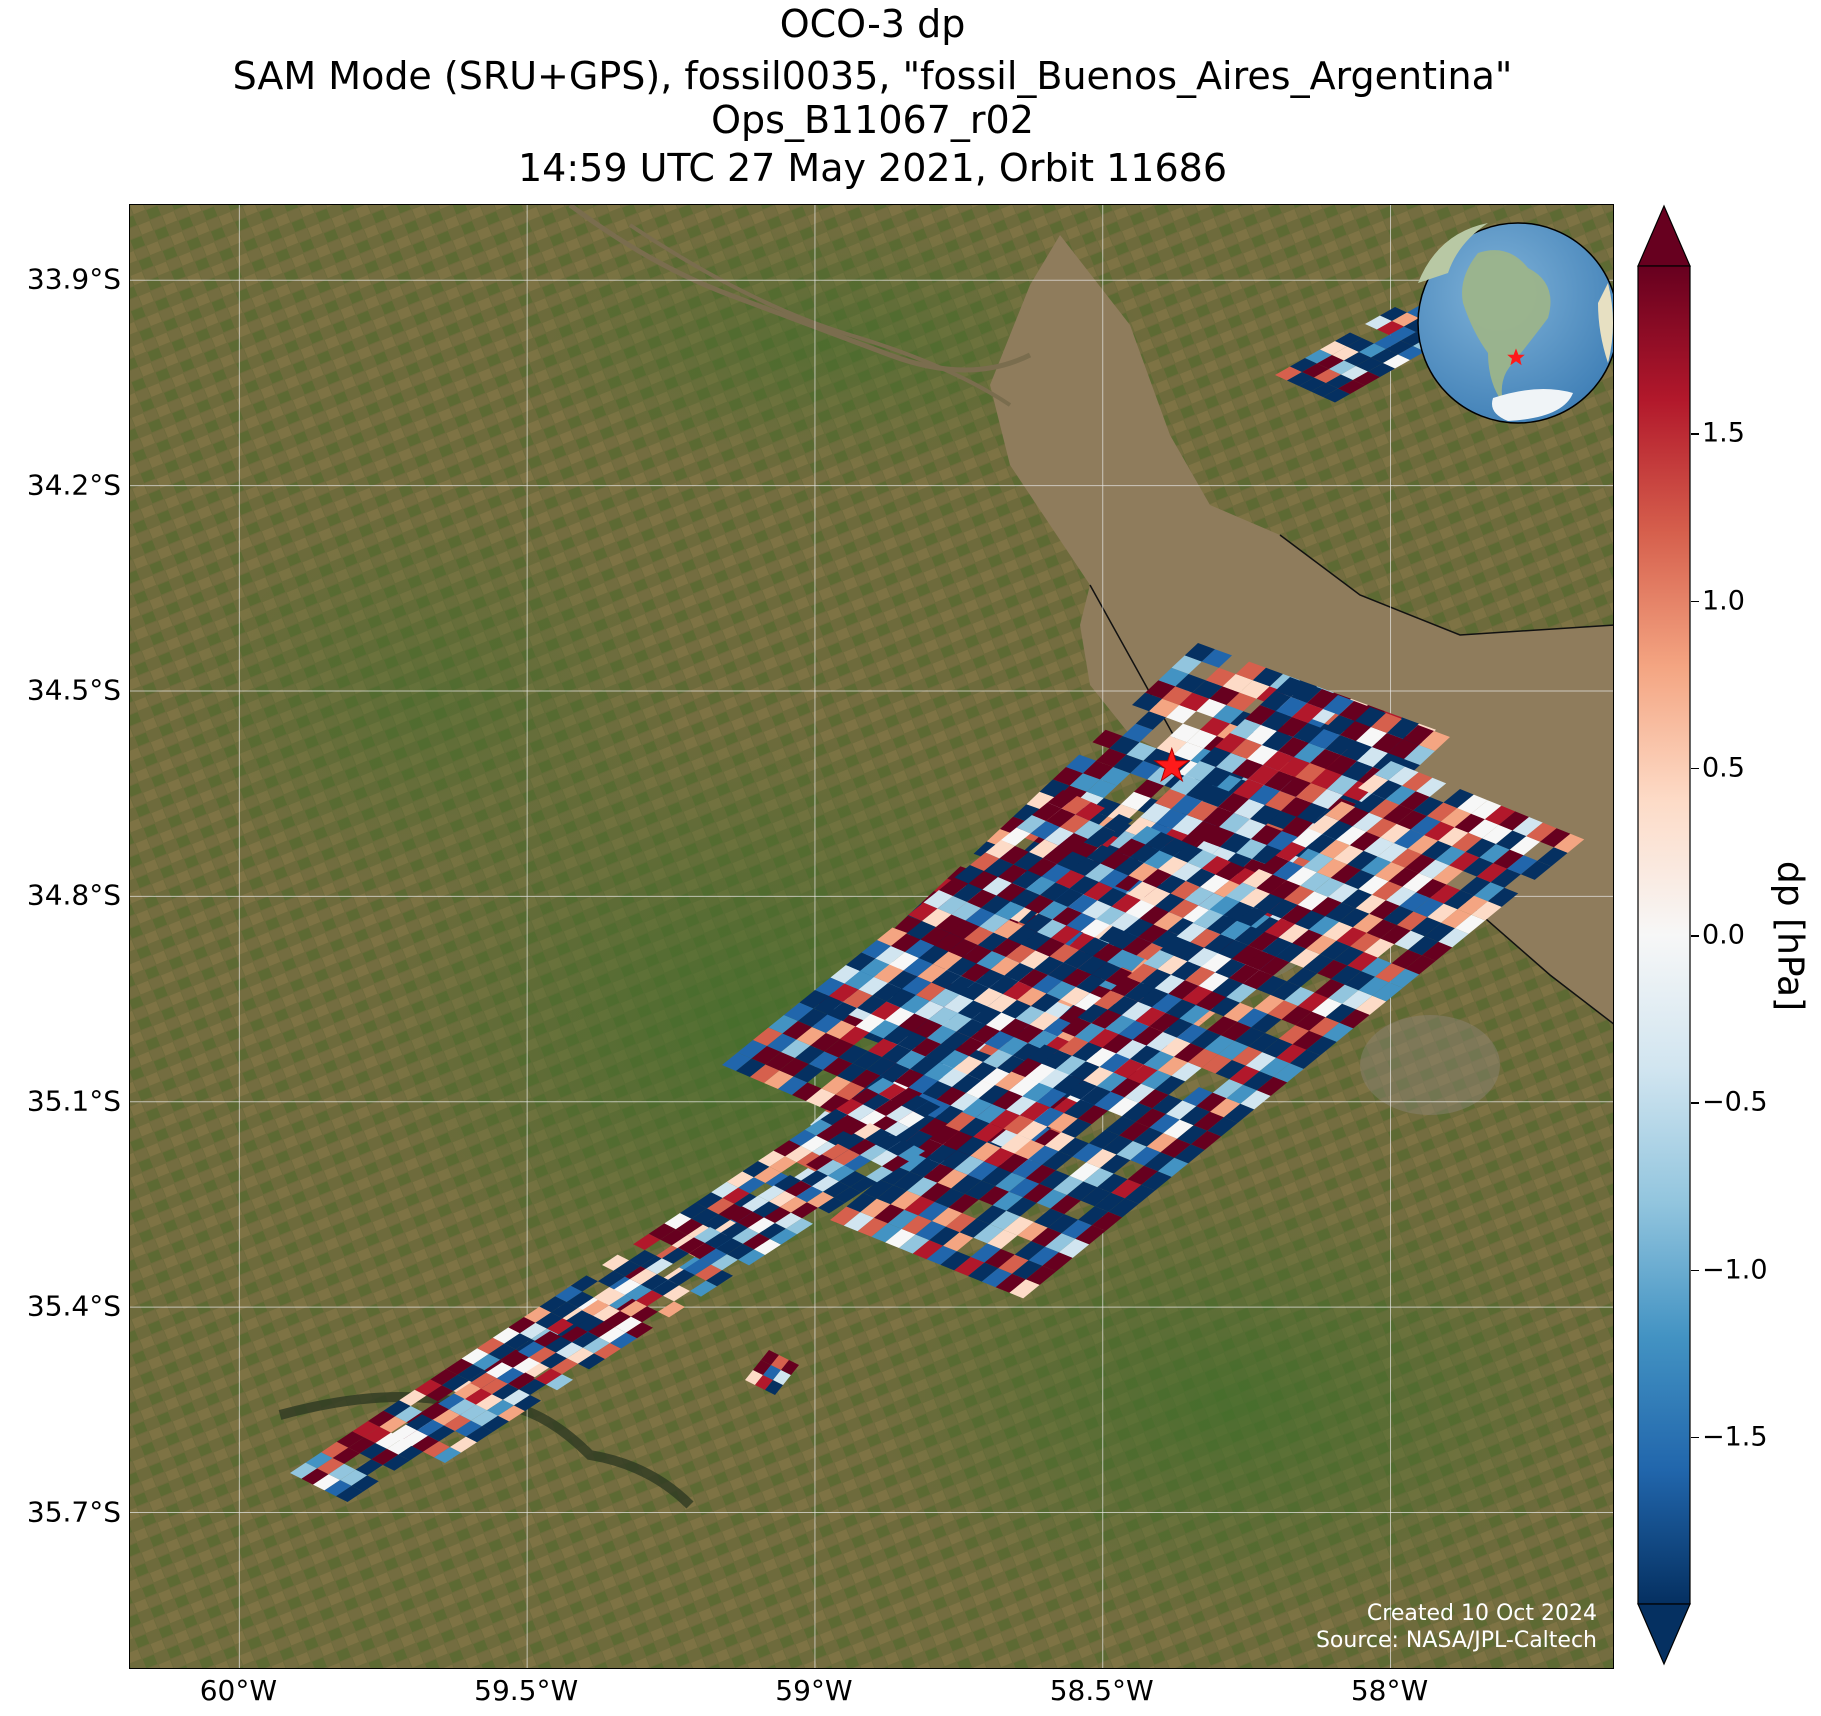 This screenshot has width=1821, height=1716. Describe the element at coordinates (872, 168) in the screenshot. I see `plot-title-line-4: 14:59 UTC 27 May 2021, Orbit 11686` at that location.